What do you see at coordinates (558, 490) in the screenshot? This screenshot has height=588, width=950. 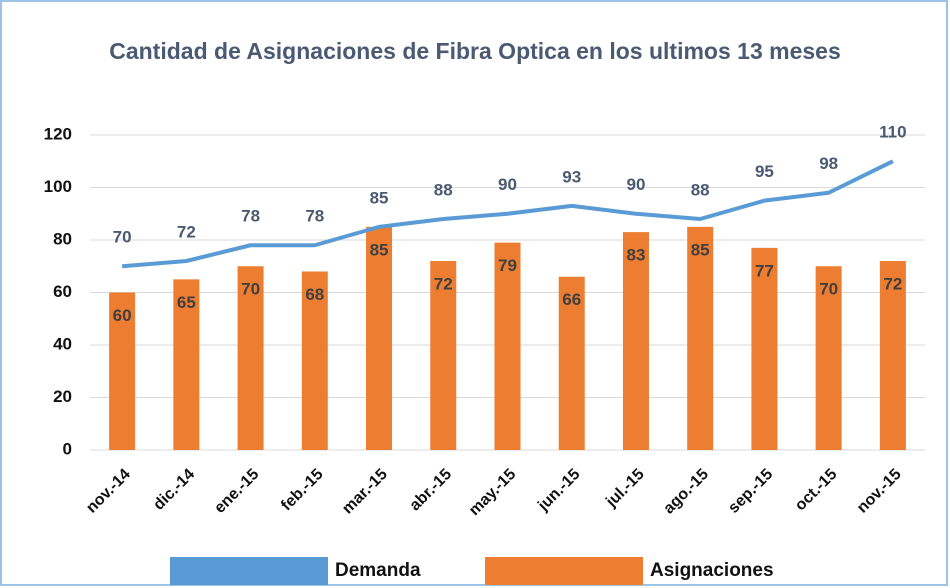 I see `x-tick-label: jun.-15` at bounding box center [558, 490].